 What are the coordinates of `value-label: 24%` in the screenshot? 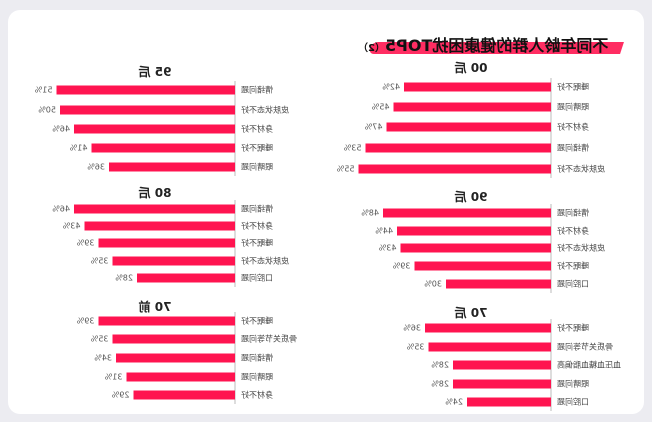 It's located at (454, 402).